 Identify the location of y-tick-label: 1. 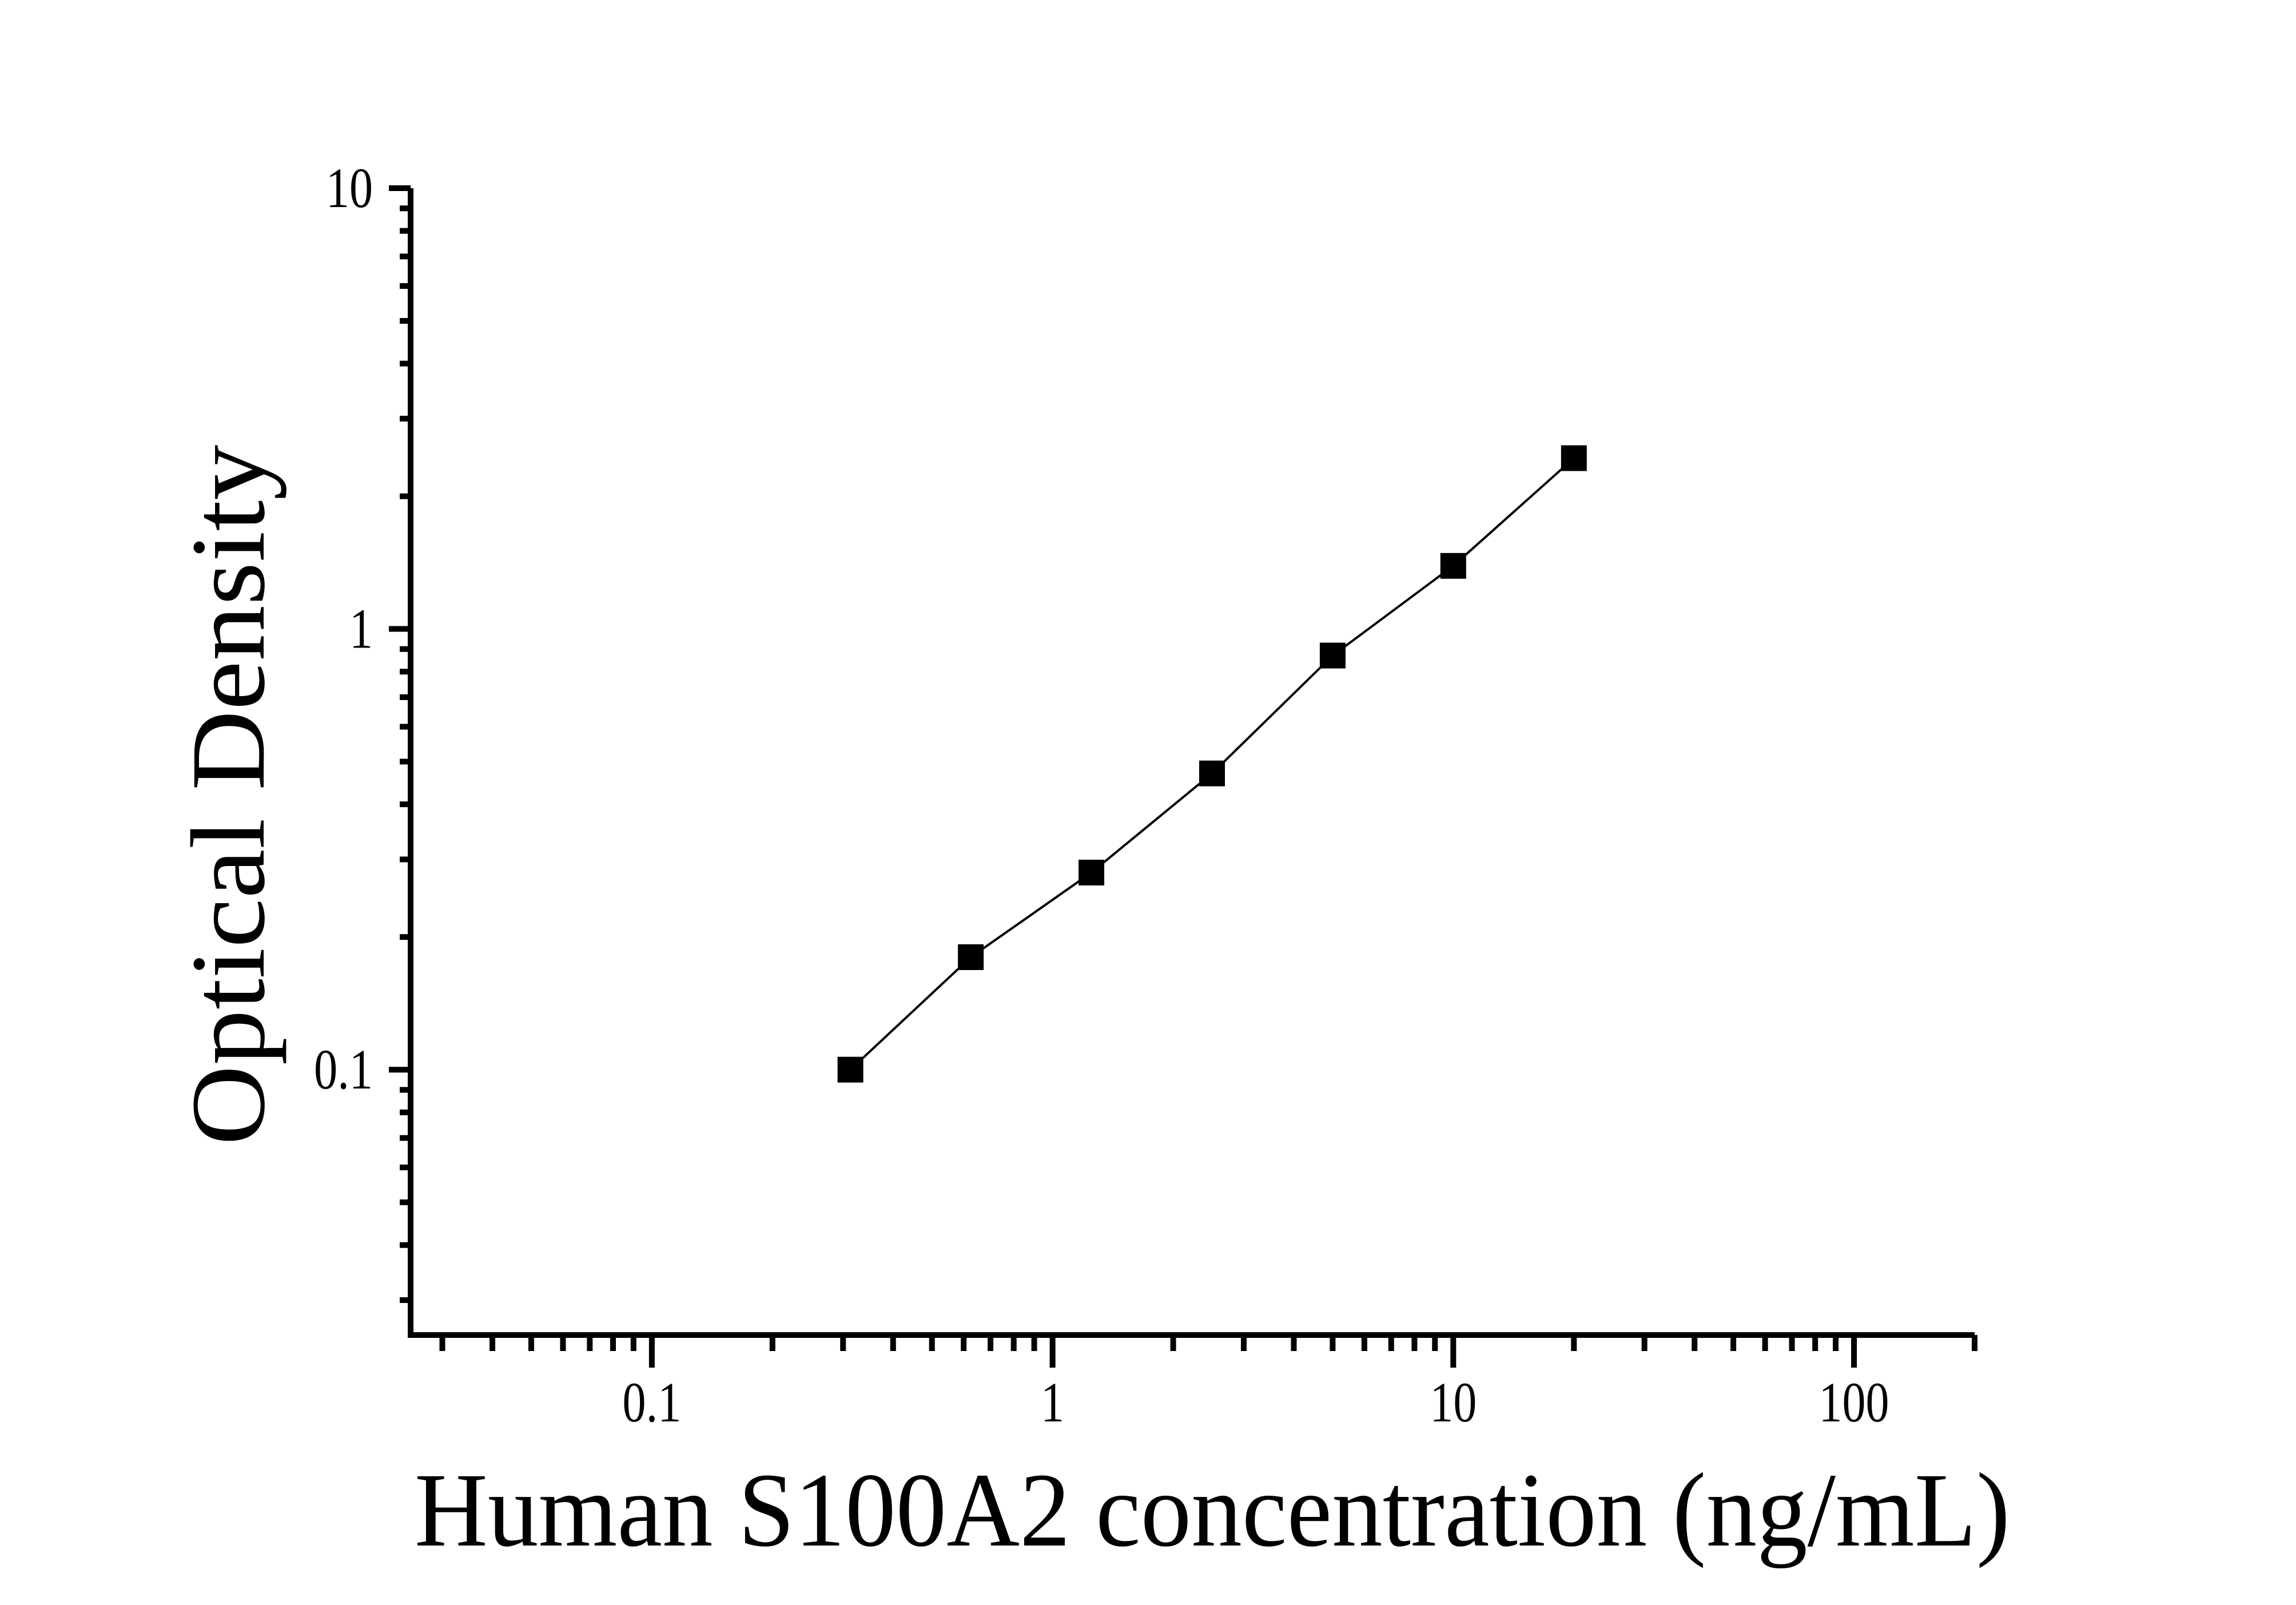
(361, 629).